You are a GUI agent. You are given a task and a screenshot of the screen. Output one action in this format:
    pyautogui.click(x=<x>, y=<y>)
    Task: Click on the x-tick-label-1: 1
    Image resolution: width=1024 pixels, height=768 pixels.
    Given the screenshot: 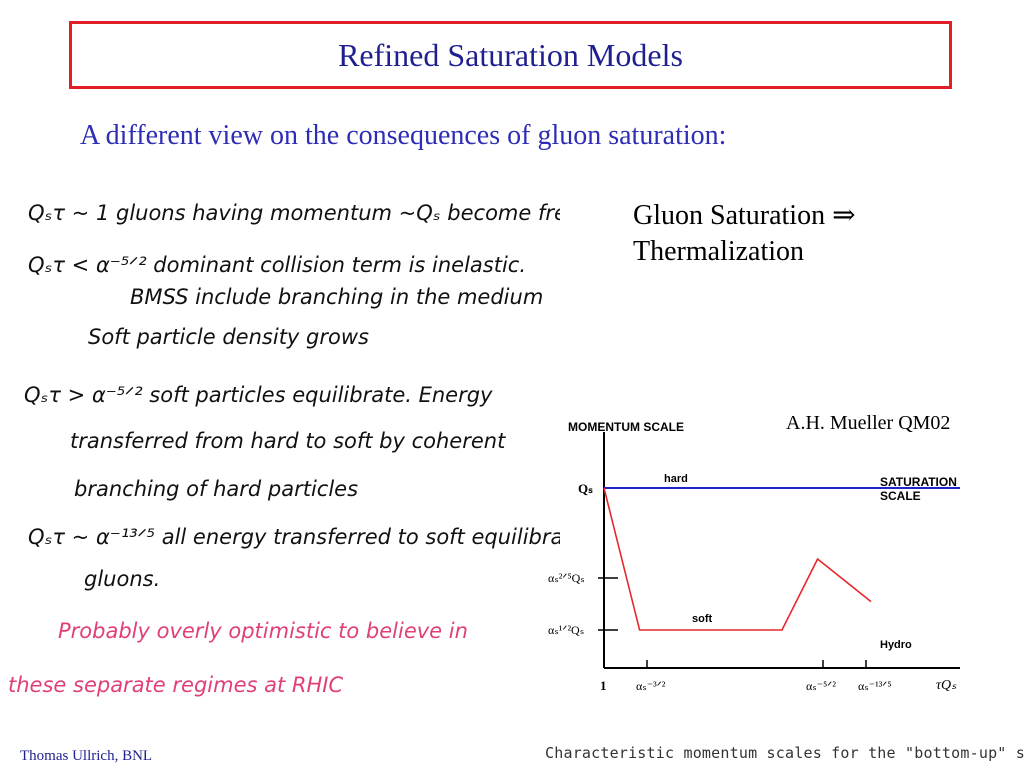 What is the action you would take?
    pyautogui.click(x=603, y=685)
    